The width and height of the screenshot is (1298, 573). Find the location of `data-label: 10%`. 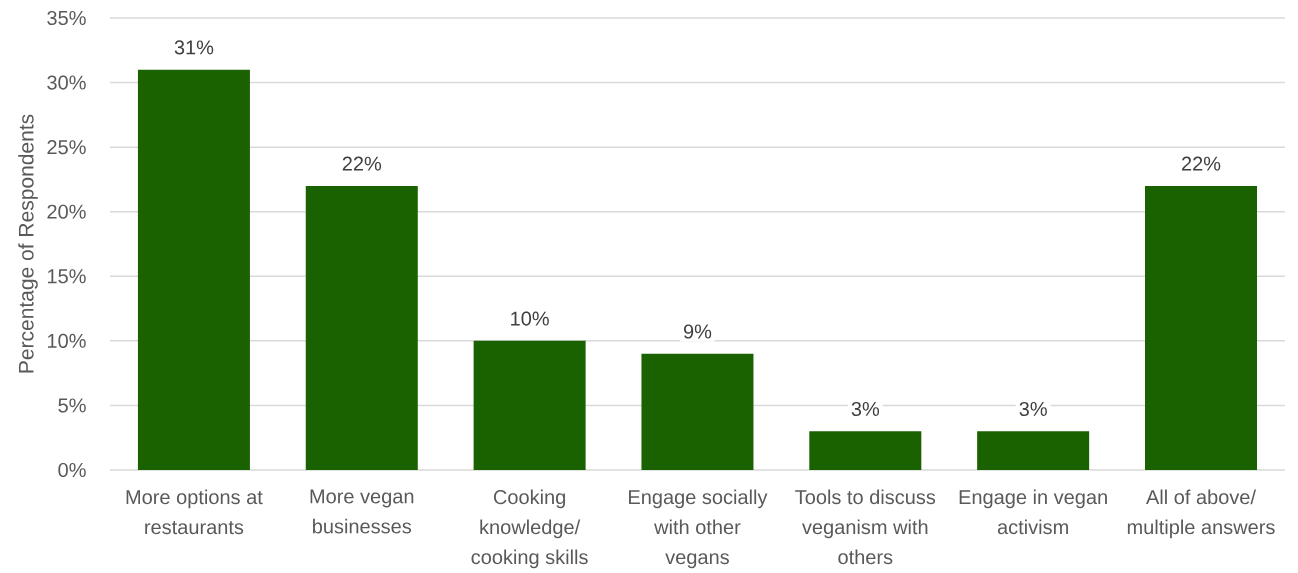

data-label: 10% is located at coordinates (530, 318).